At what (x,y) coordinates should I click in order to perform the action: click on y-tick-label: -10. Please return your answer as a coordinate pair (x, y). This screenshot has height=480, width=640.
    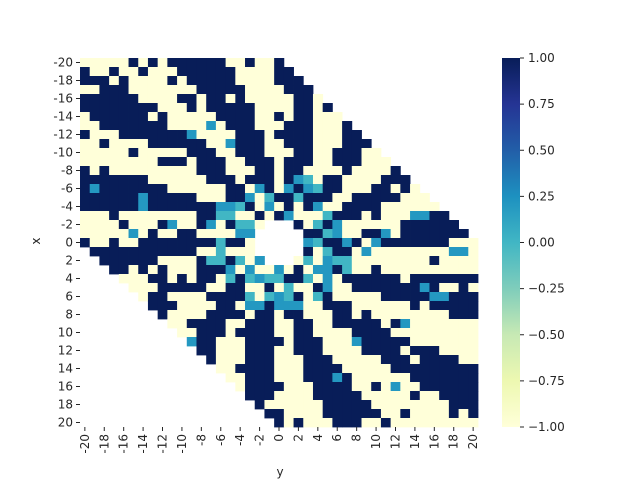
    Looking at the image, I should click on (63, 153).